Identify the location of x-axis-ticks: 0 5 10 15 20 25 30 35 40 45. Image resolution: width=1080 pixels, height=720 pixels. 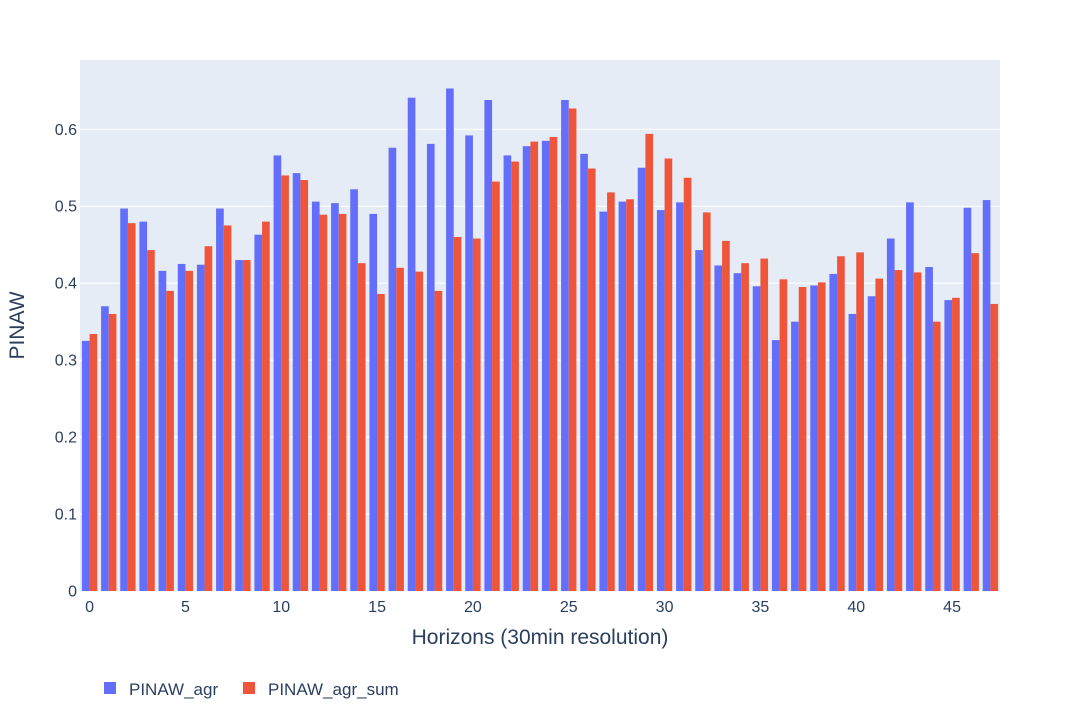
(523, 607).